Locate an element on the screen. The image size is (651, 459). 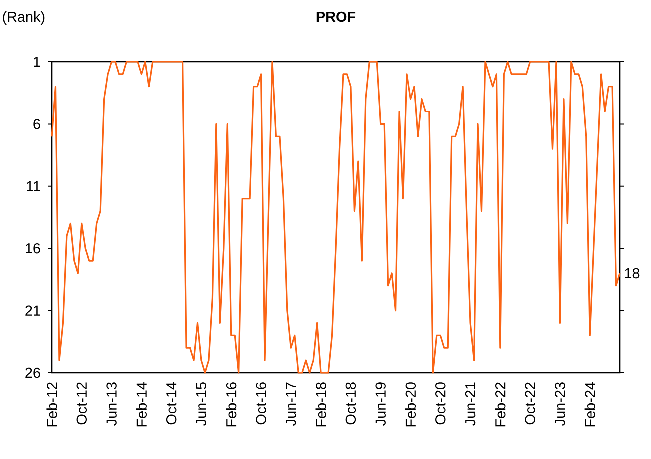
x-tick-label: Feb-12 is located at coordinates (52, 404).